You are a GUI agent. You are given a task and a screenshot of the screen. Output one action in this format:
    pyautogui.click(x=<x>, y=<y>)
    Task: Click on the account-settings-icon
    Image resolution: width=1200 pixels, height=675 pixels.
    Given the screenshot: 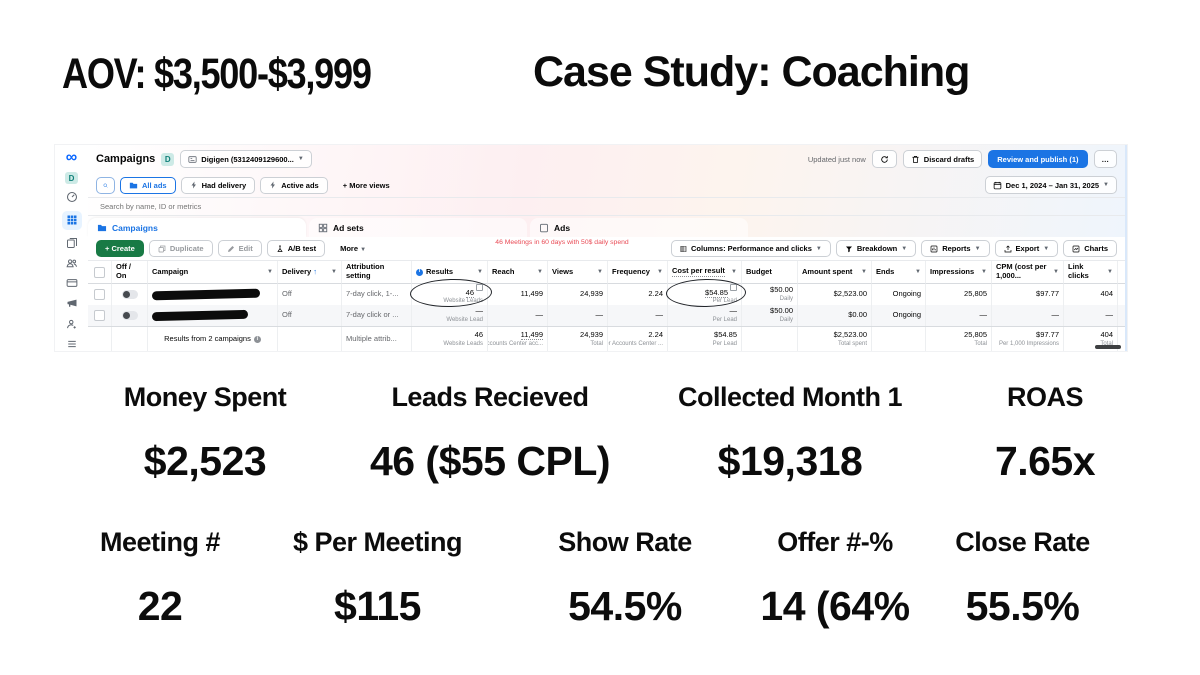 What is the action you would take?
    pyautogui.click(x=71, y=324)
    